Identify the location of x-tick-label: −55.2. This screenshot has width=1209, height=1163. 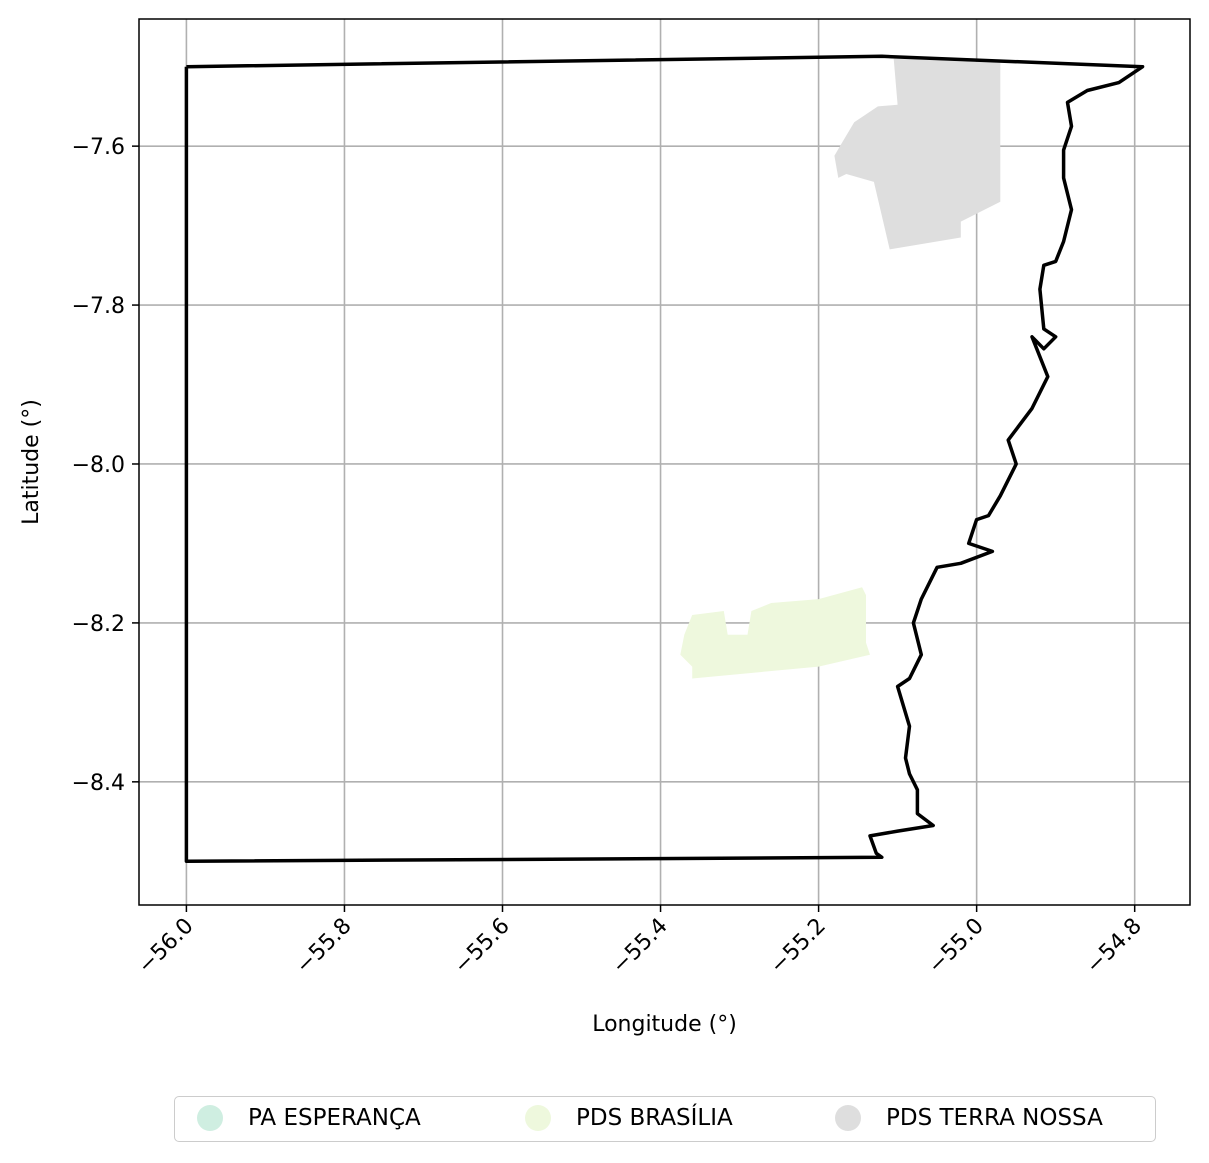
(797, 946).